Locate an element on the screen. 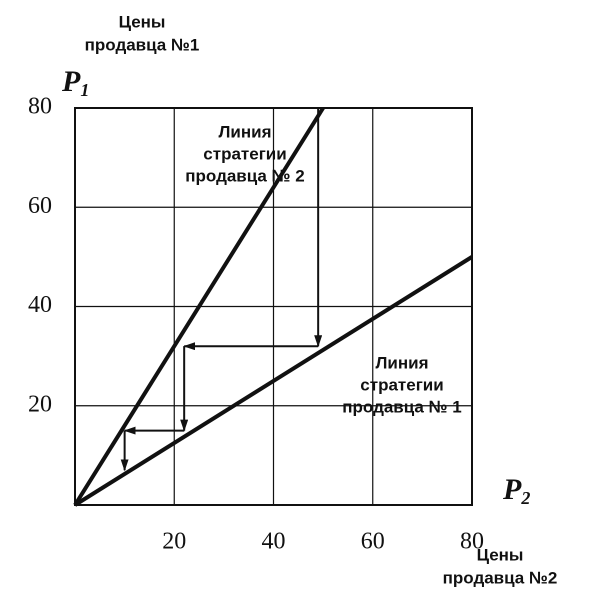 The height and width of the screenshot is (605, 592). x-tick-label: 40 is located at coordinates (274, 542).